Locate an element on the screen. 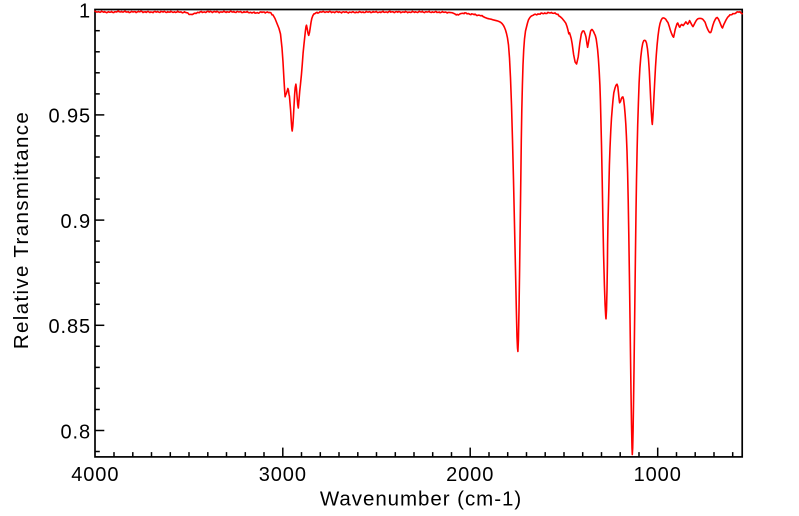 The width and height of the screenshot is (799, 516). svg-text: 0.95 is located at coordinates (69, 117).